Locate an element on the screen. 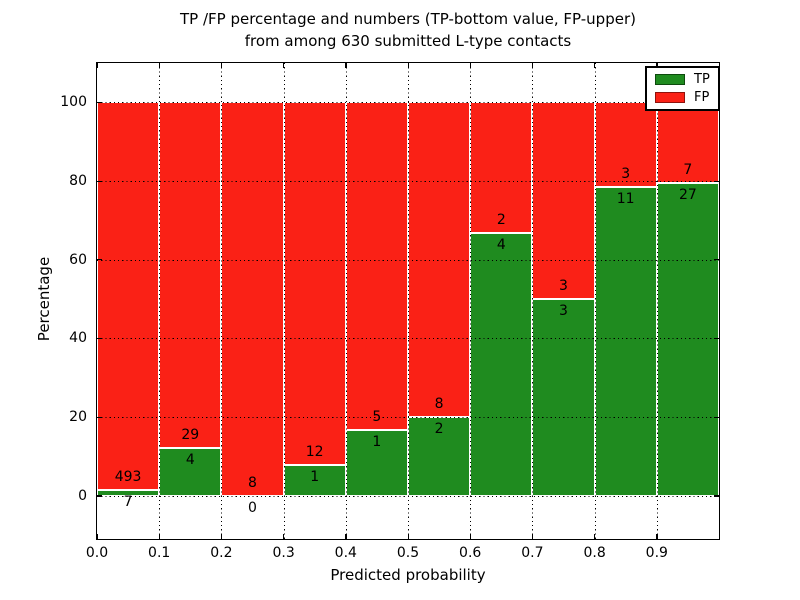 Image resolution: width=800 pixels, height=600 pixels. x-tick-label: 0.1 is located at coordinates (159, 553).